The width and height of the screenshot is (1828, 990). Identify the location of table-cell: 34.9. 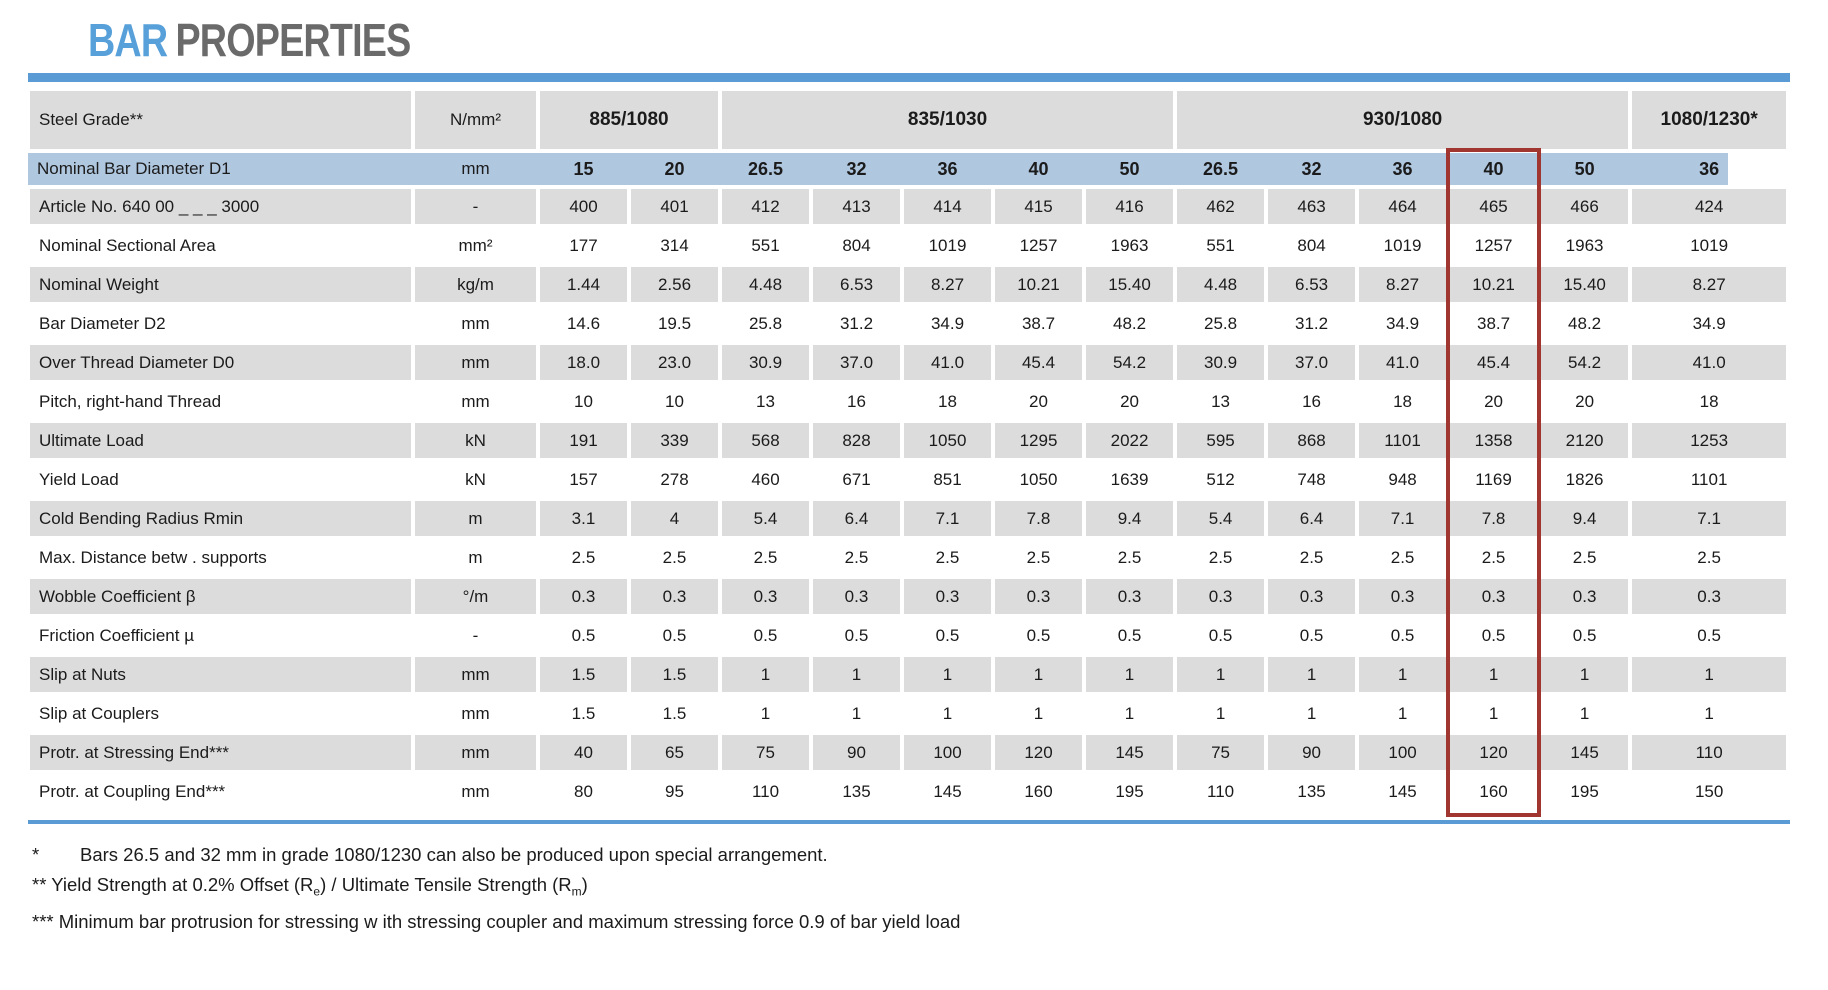
(1709, 323).